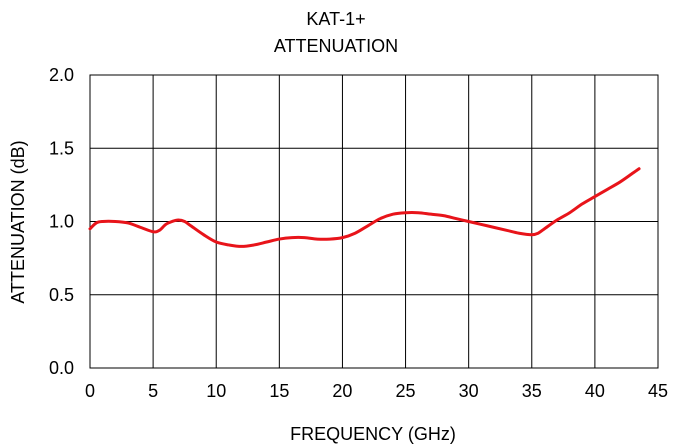 The width and height of the screenshot is (673, 446). I want to click on series-line, so click(364, 207).